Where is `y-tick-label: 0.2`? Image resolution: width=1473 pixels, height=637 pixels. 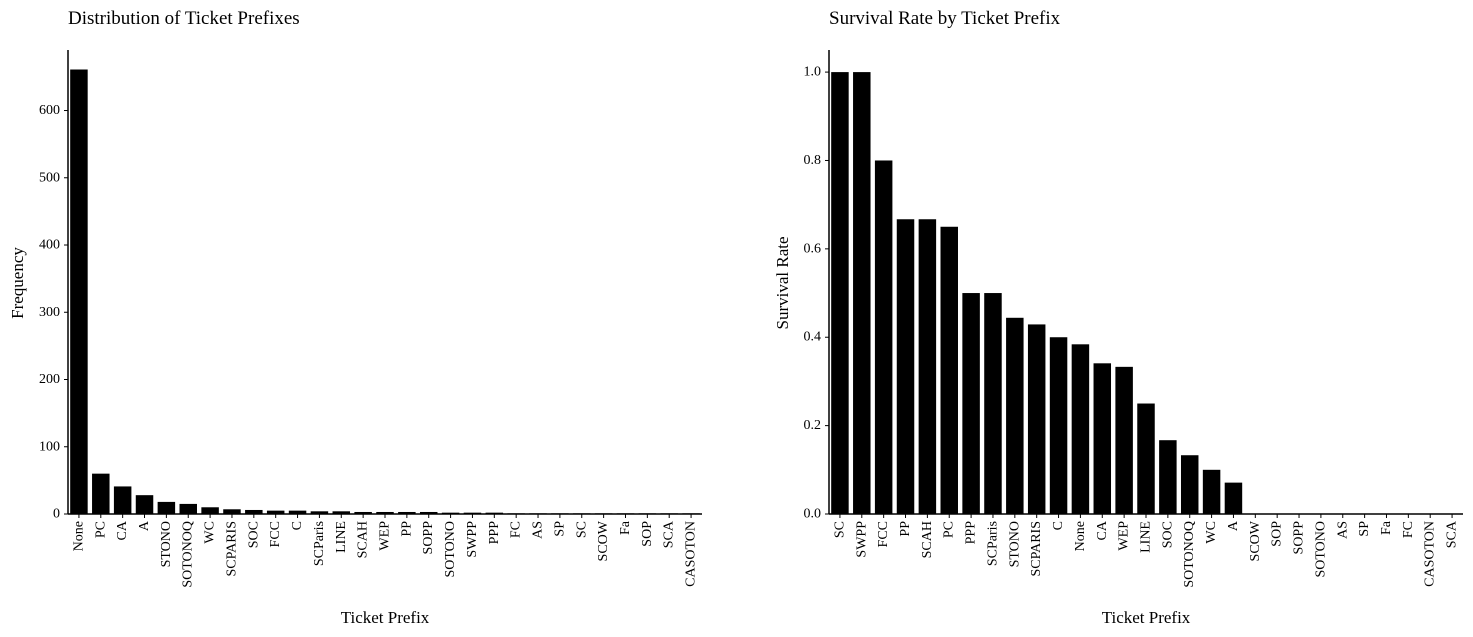 y-tick-label: 0.2 is located at coordinates (813, 425).